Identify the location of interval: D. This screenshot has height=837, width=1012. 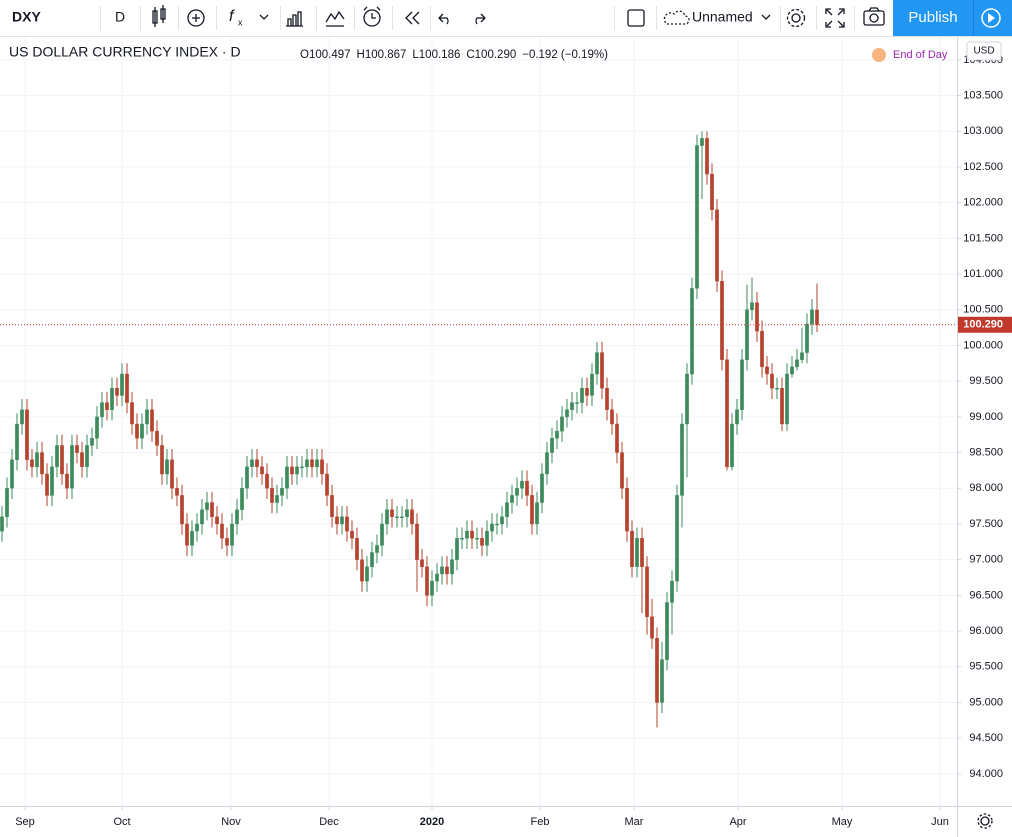
(120, 17).